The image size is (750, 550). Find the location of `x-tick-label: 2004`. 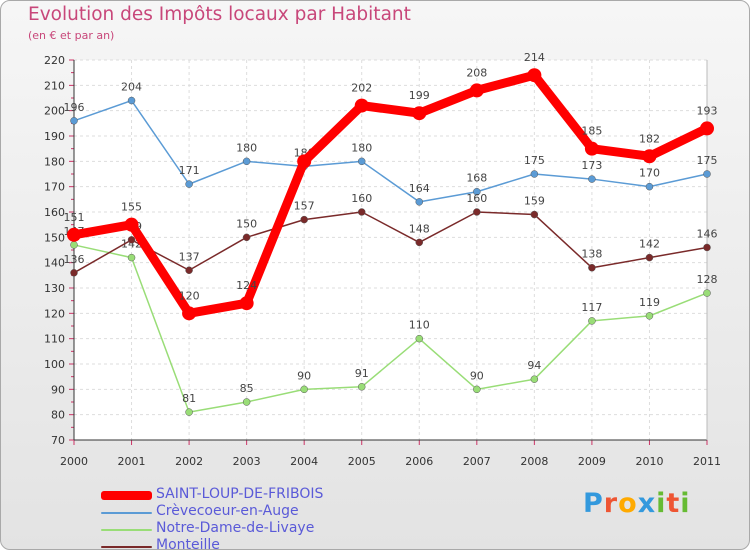

x-tick-label: 2004 is located at coordinates (304, 461).